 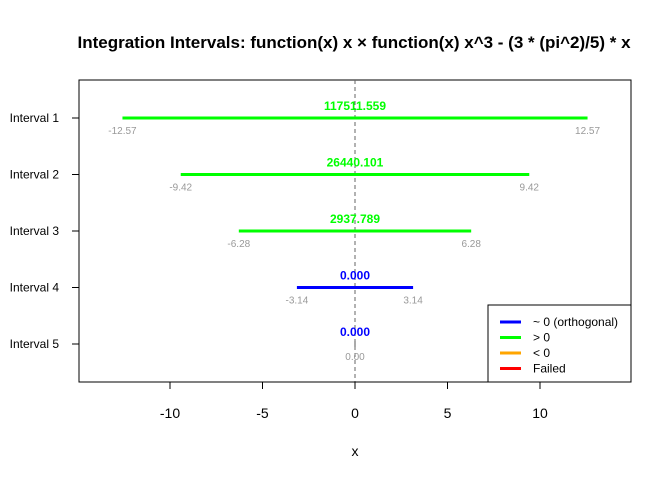 What do you see at coordinates (413, 301) in the screenshot?
I see `interval-upper-label: 3.14` at bounding box center [413, 301].